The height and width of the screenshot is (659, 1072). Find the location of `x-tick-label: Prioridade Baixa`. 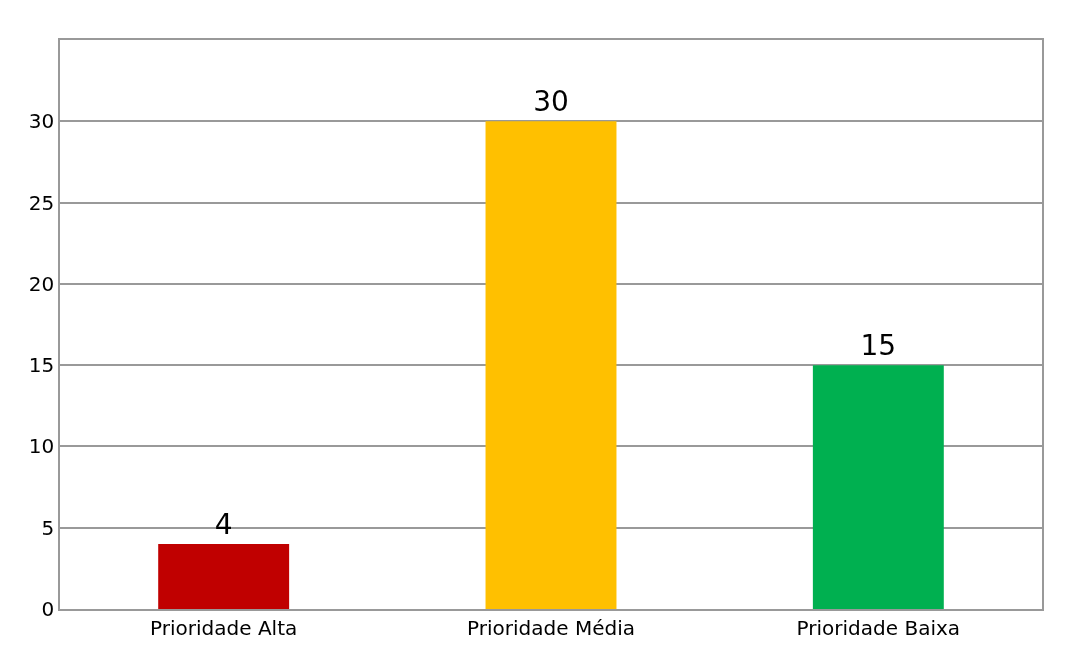

x-tick-label: Prioridade Baixa is located at coordinates (878, 627).